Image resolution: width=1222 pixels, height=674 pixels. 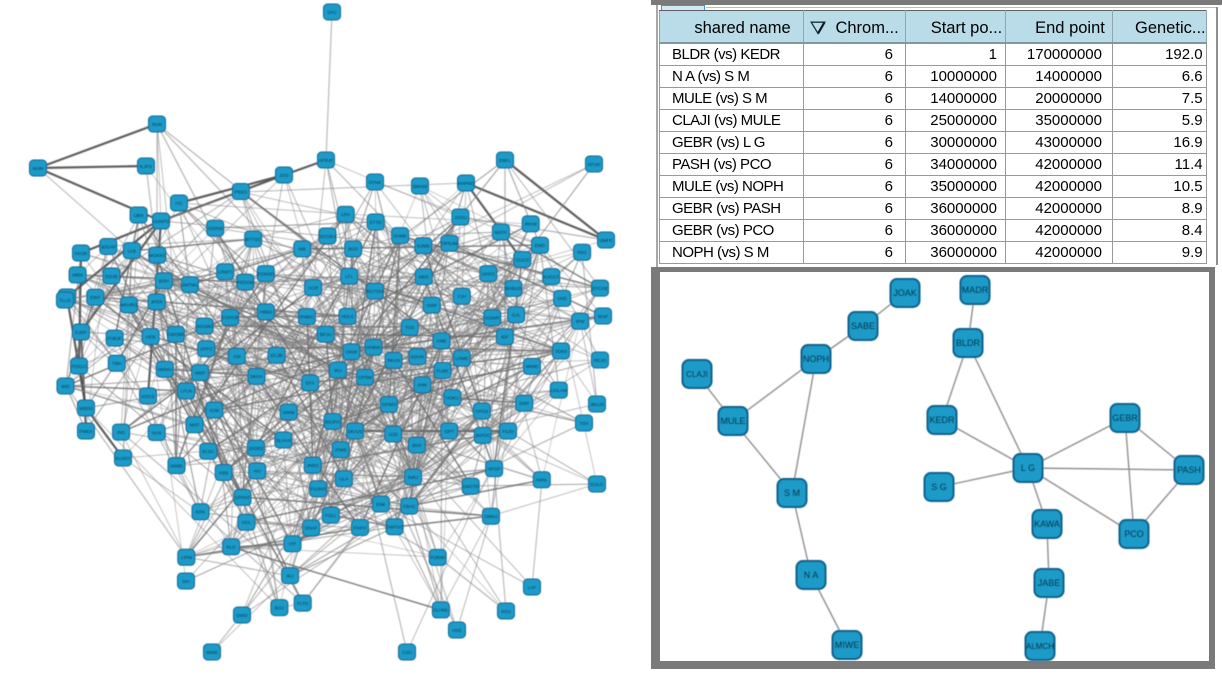 What do you see at coordinates (176, 465) in the screenshot?
I see `svg-text: IWMD` at bounding box center [176, 465].